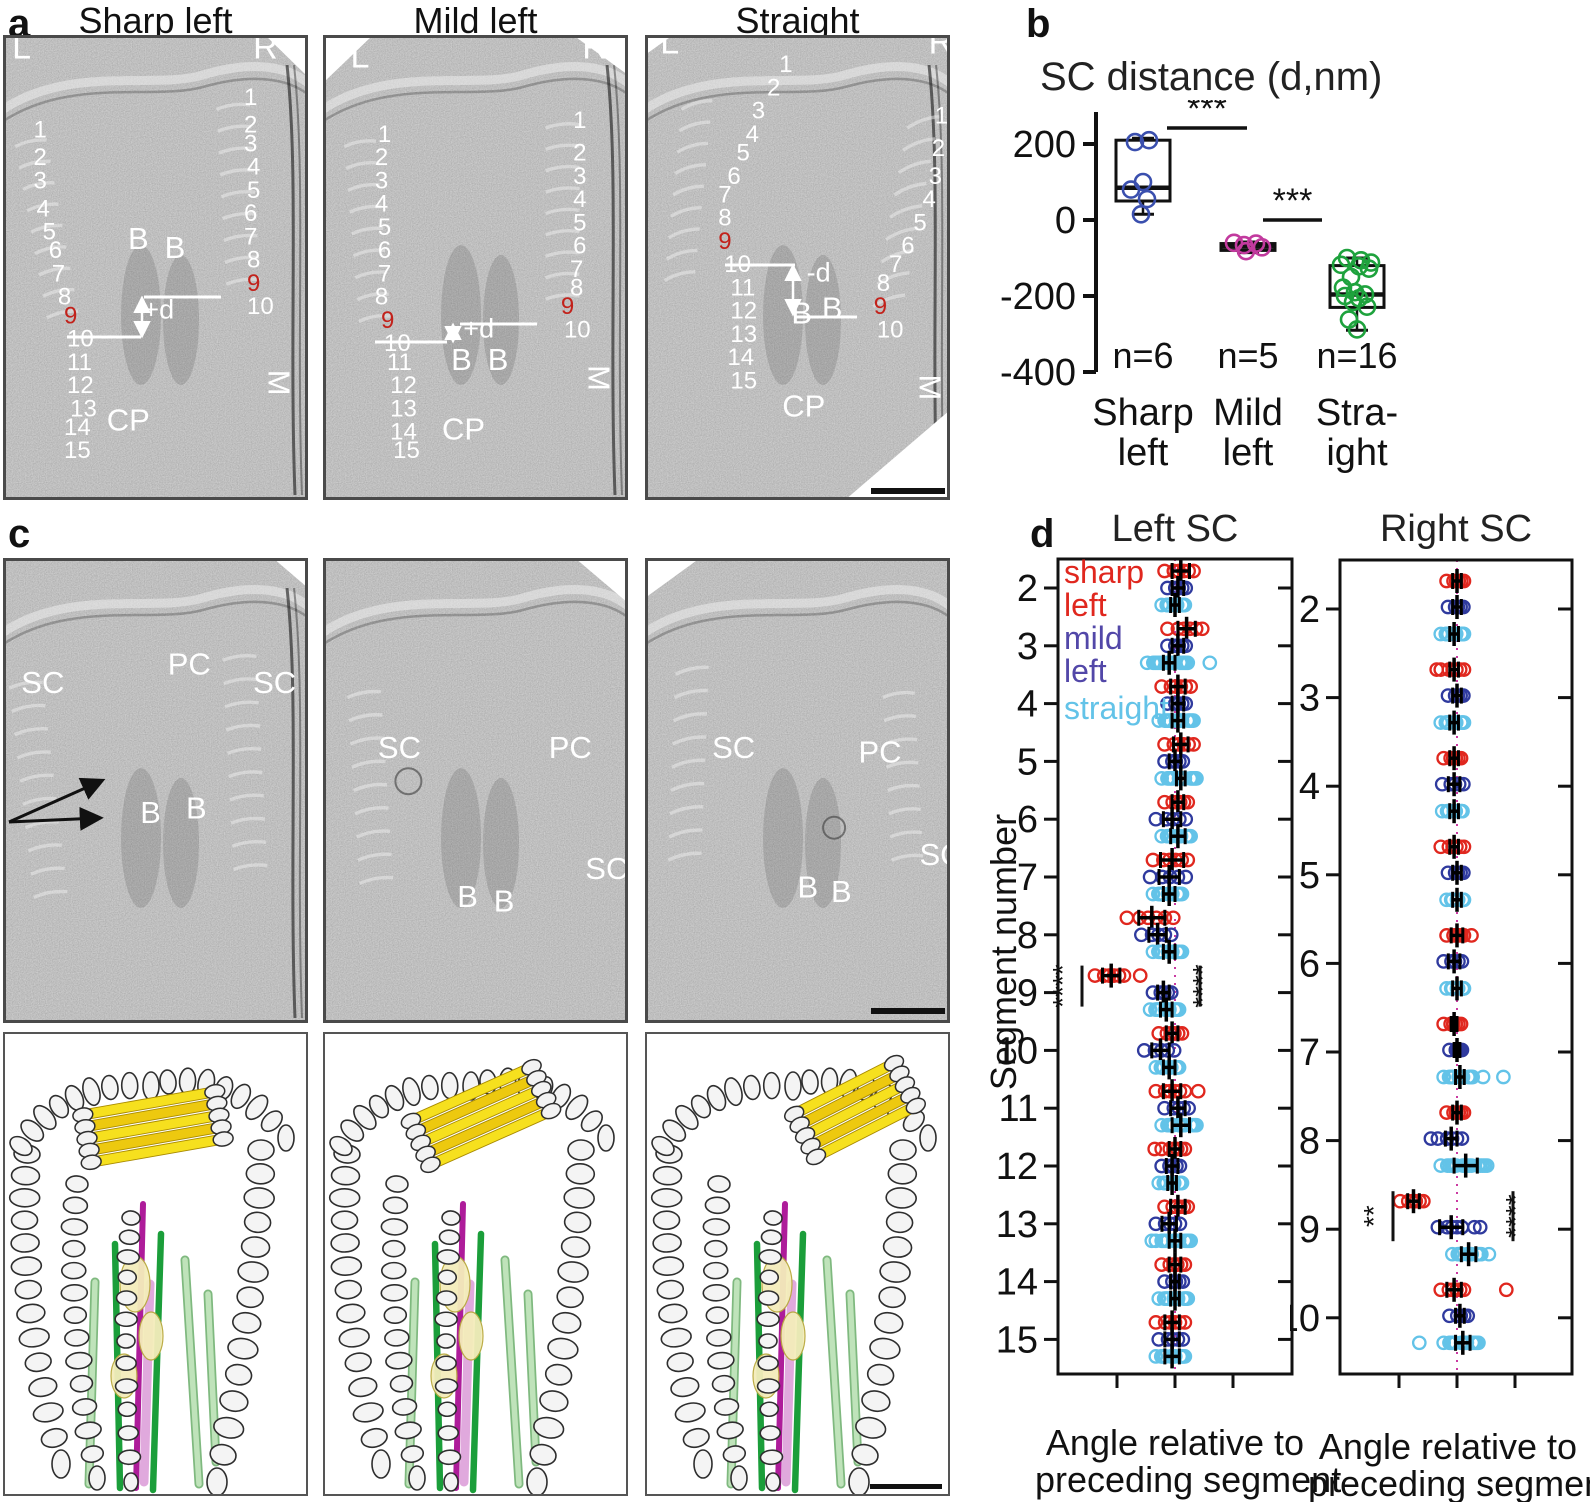 This screenshot has height=1502, width=1590. Describe the element at coordinates (475, 20) in the screenshot. I see `em-title-mild-left: Mild left` at that location.